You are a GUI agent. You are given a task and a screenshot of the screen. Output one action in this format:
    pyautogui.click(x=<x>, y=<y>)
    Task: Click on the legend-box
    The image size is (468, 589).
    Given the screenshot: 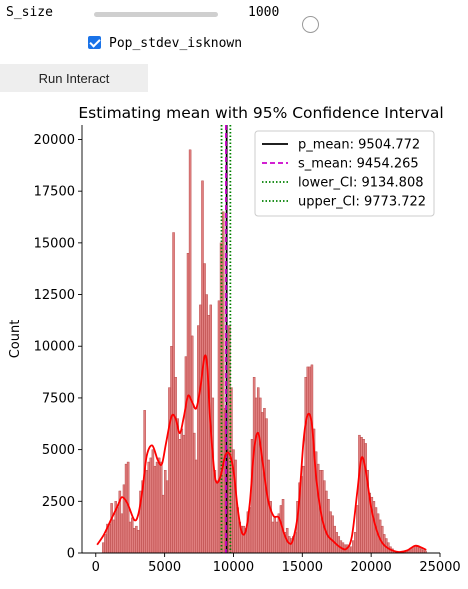 What is the action you would take?
    pyautogui.click(x=344, y=173)
    